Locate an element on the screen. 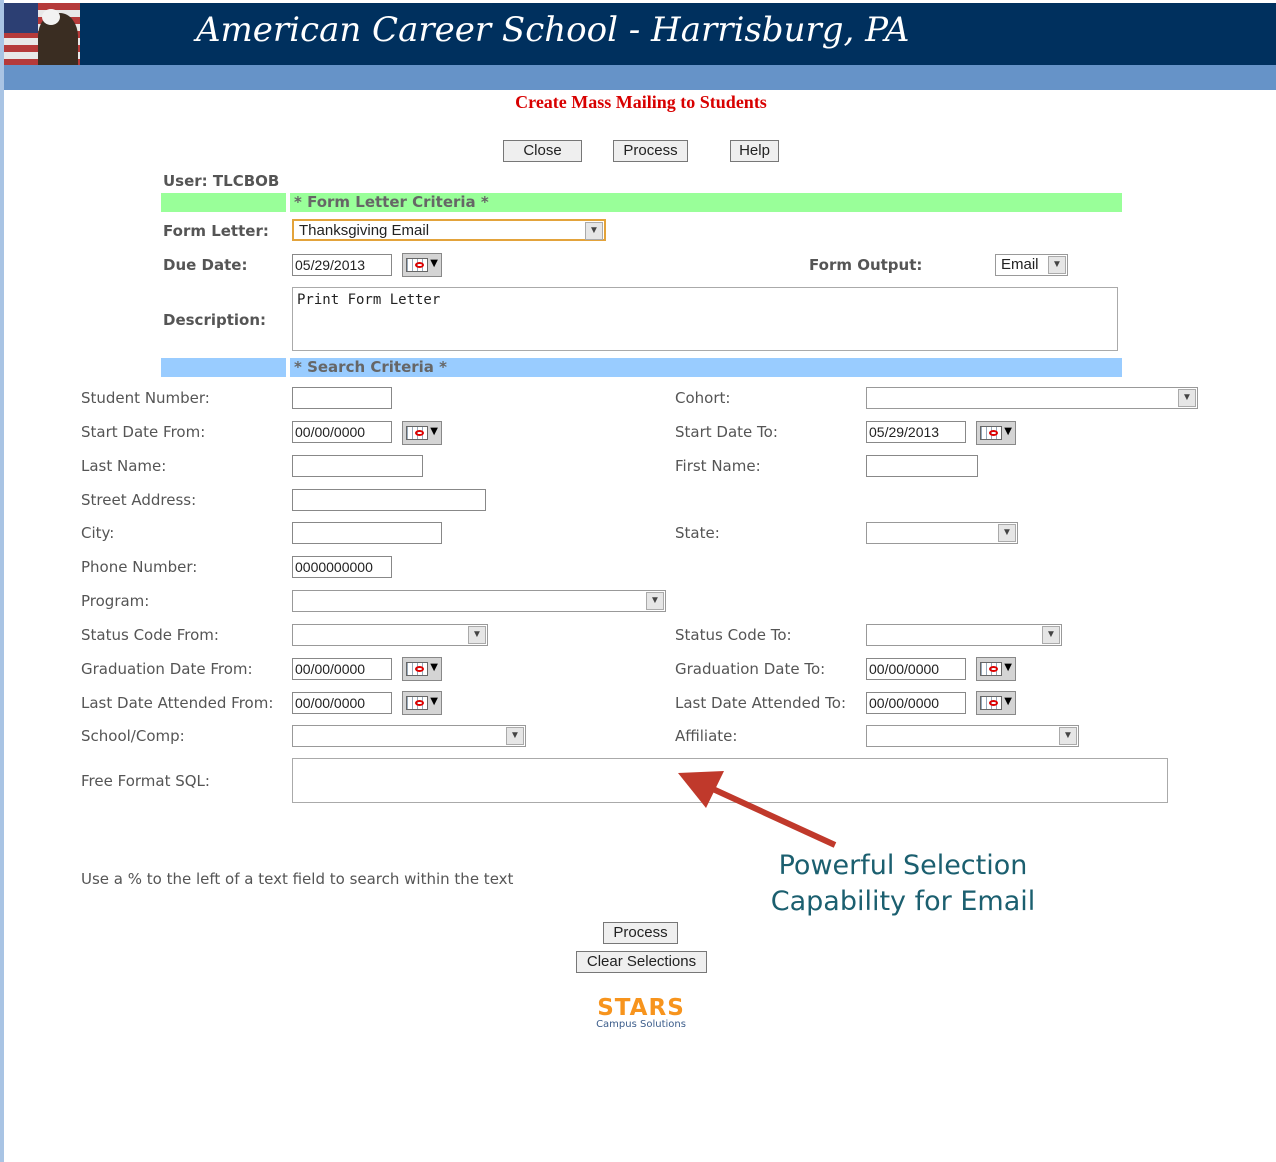 Image resolution: width=1276 pixels, height=1162 pixels. form-output-select: Email ▼ is located at coordinates (1031, 265).